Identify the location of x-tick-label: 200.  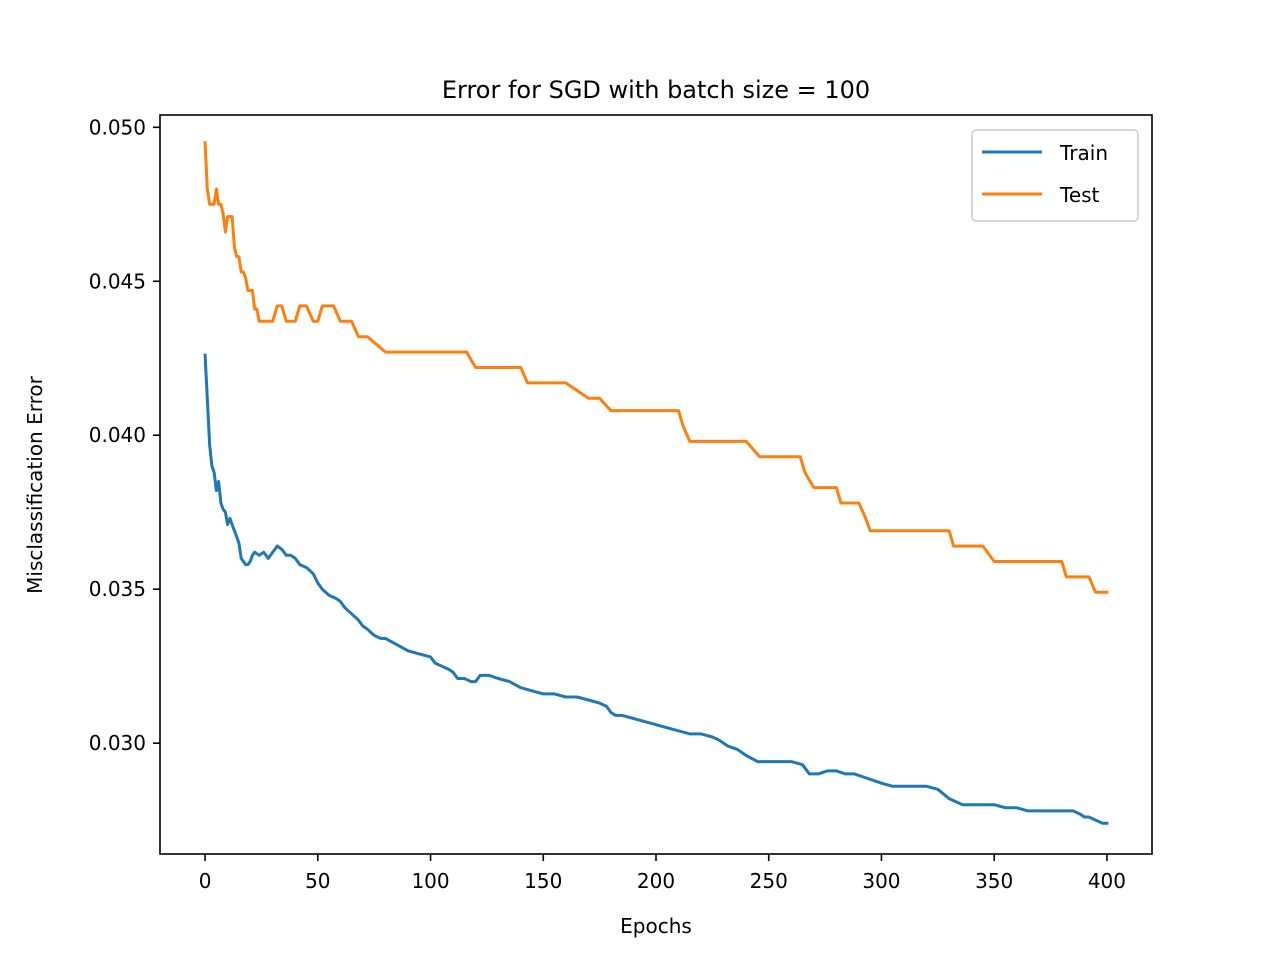
(656, 881).